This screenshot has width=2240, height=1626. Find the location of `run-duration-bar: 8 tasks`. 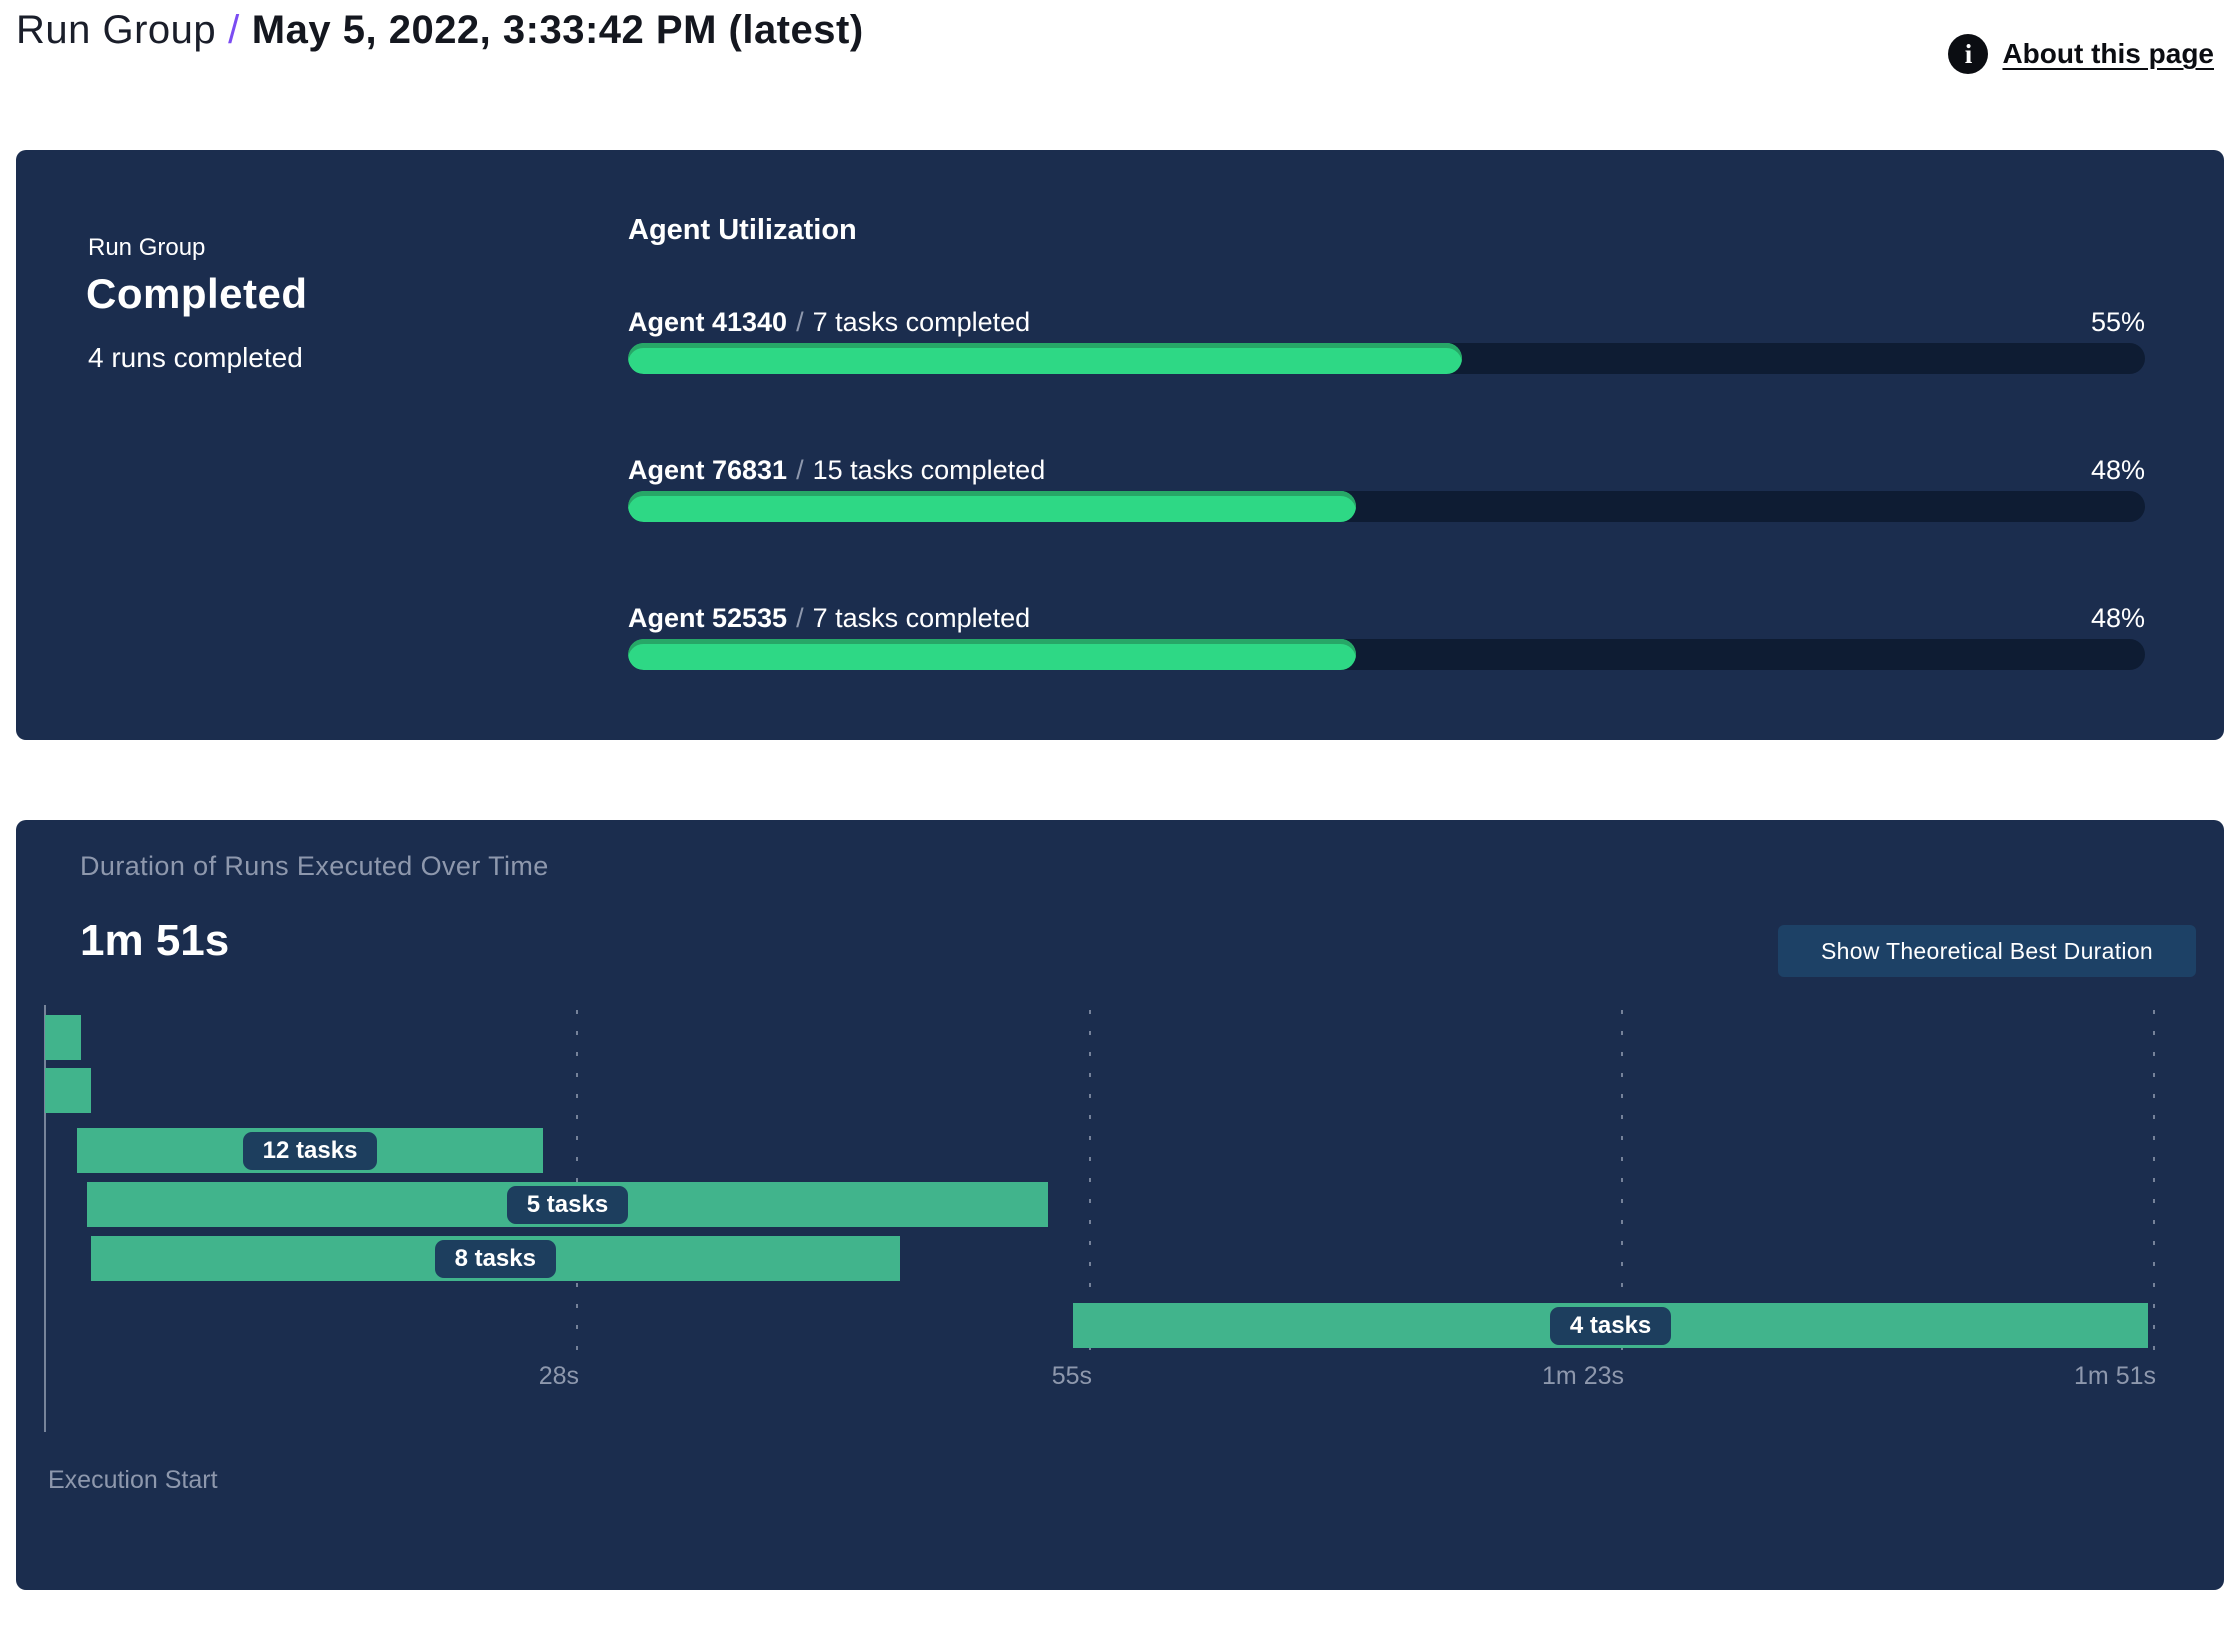

run-duration-bar: 8 tasks is located at coordinates (495, 1258).